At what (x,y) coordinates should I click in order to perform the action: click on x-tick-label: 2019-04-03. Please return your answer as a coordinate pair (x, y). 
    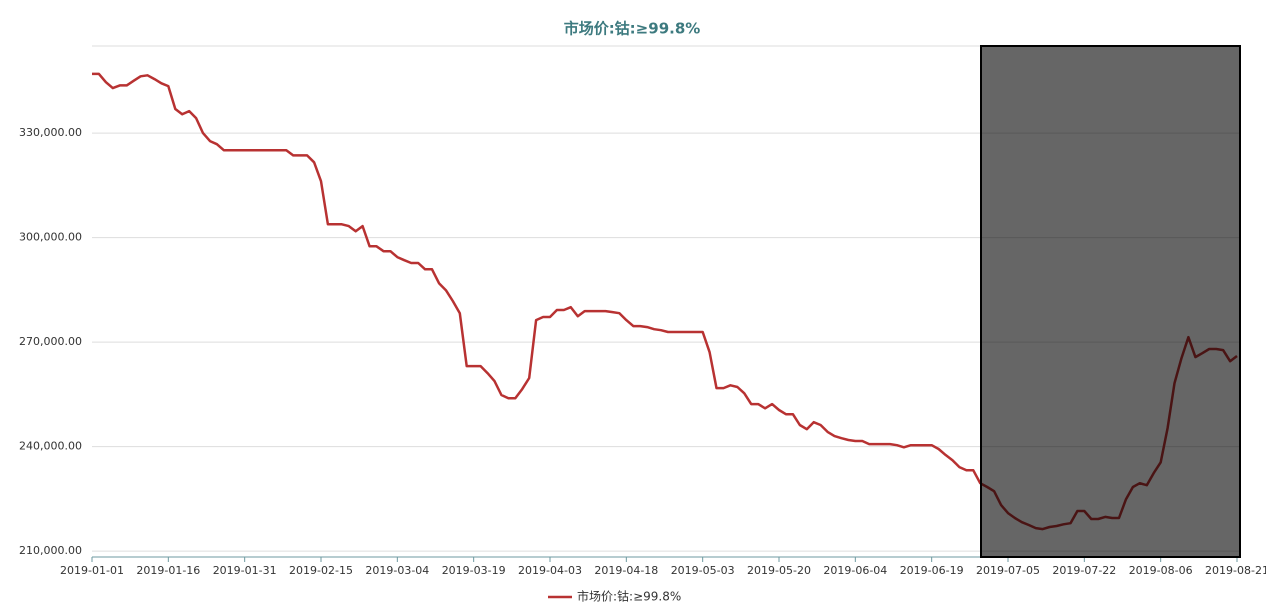
    Looking at the image, I should click on (550, 570).